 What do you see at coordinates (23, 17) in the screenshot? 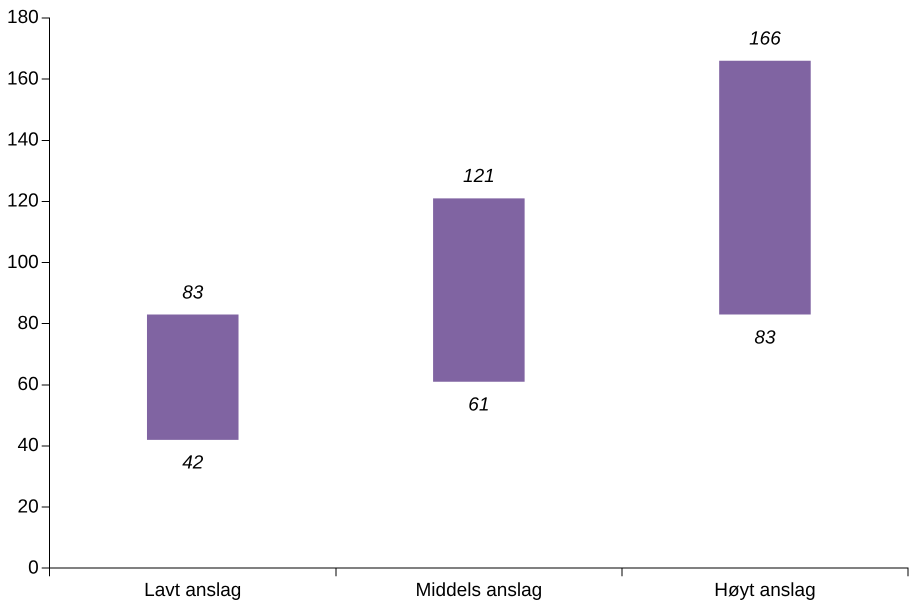
I see `y-tick-label: 180` at bounding box center [23, 17].